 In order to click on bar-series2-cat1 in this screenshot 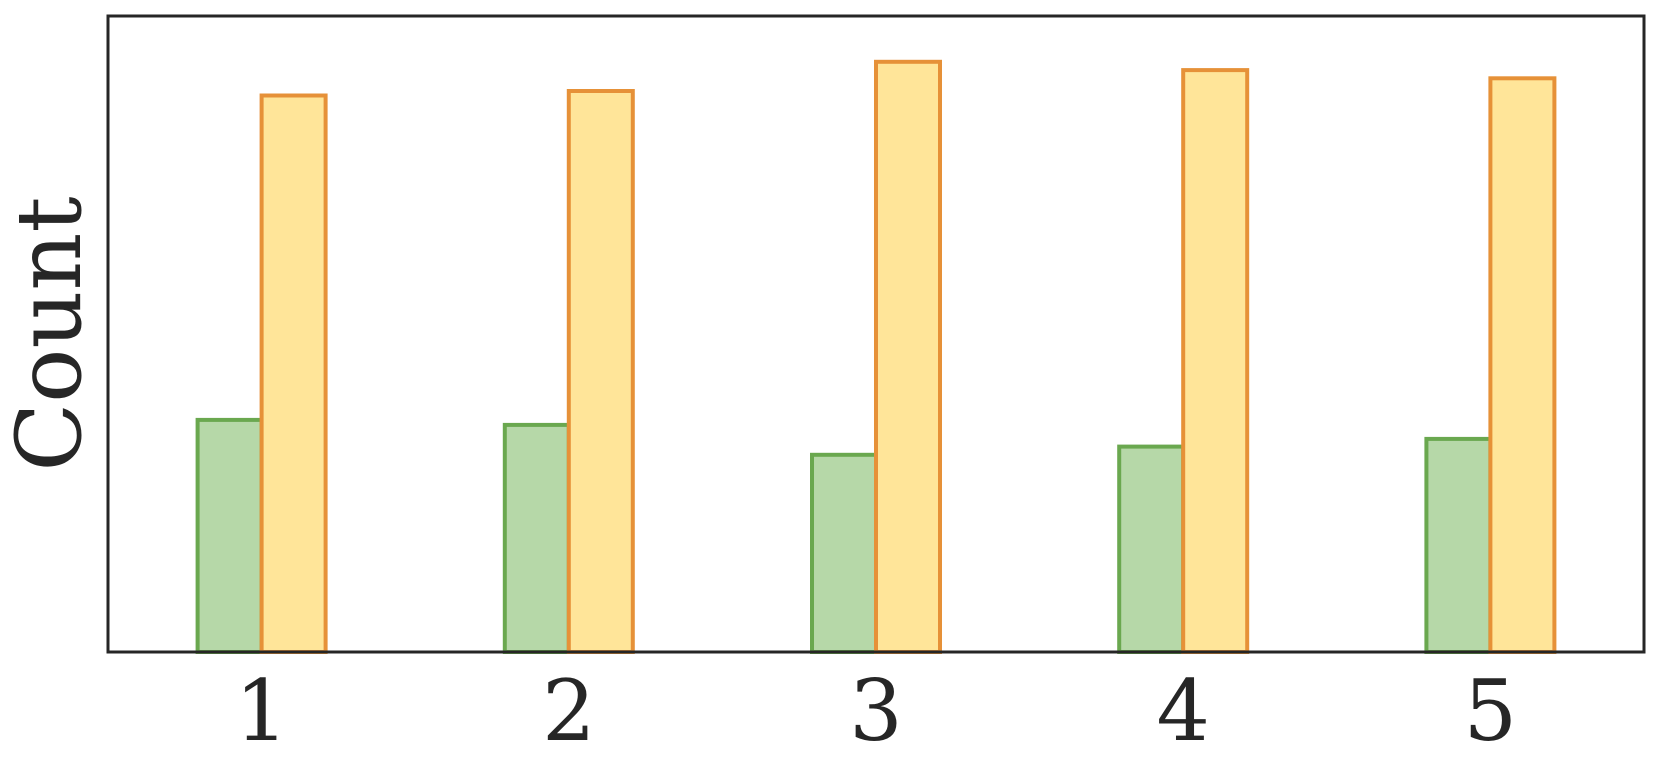, I will do `click(293, 373)`.